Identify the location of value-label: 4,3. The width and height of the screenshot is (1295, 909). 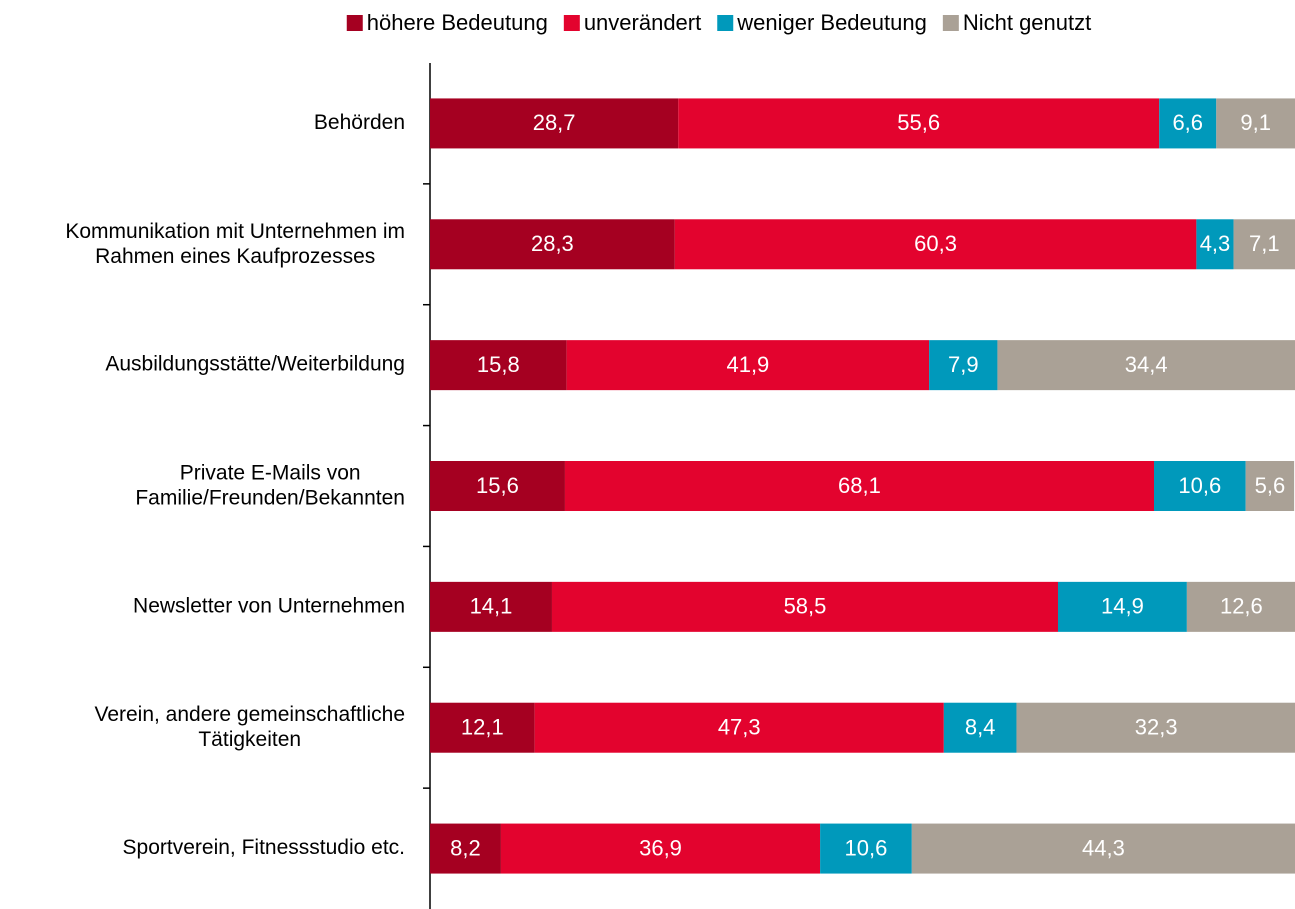
(1215, 243).